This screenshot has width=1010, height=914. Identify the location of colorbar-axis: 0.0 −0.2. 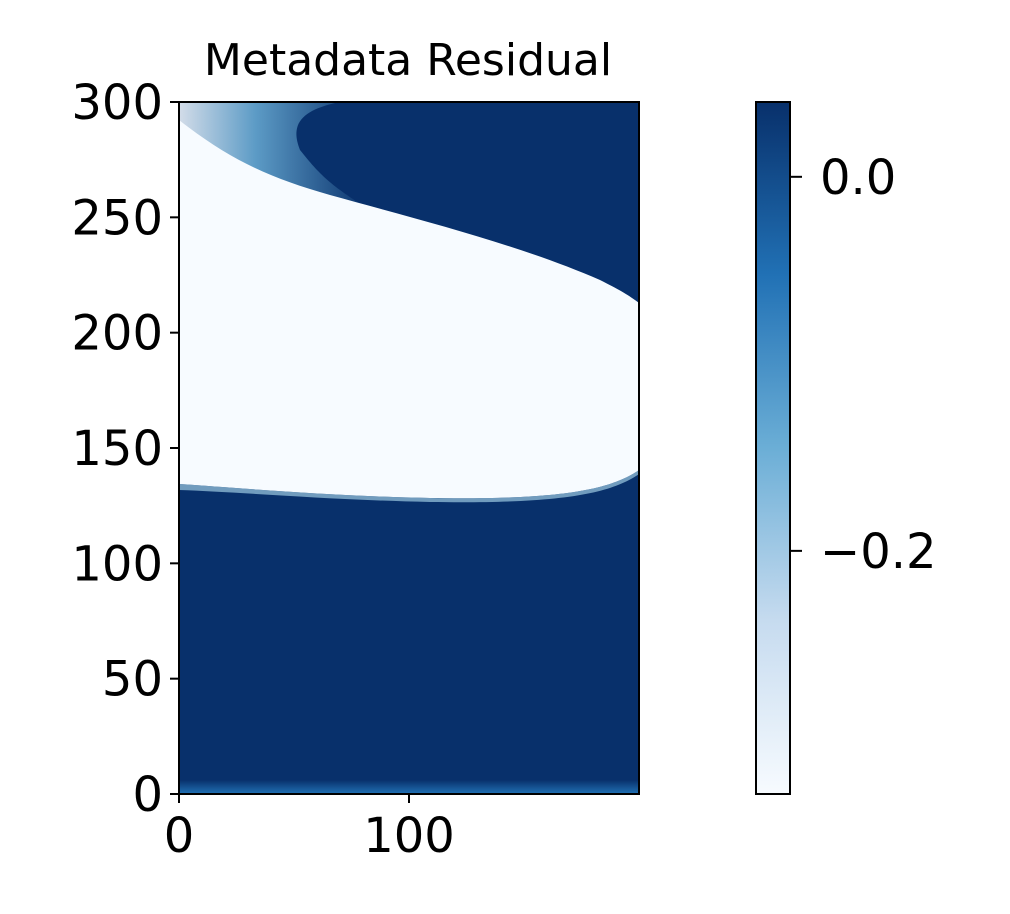
(863, 365).